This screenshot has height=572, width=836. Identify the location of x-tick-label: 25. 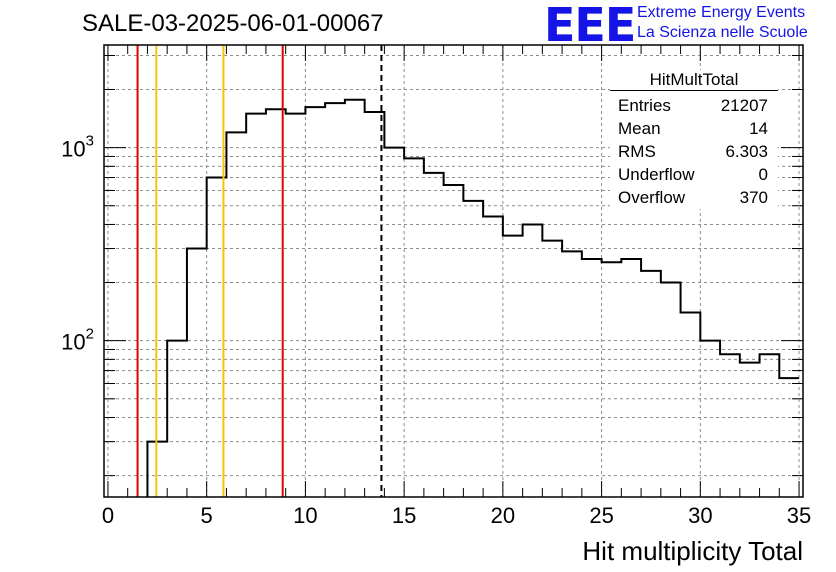
(601, 515).